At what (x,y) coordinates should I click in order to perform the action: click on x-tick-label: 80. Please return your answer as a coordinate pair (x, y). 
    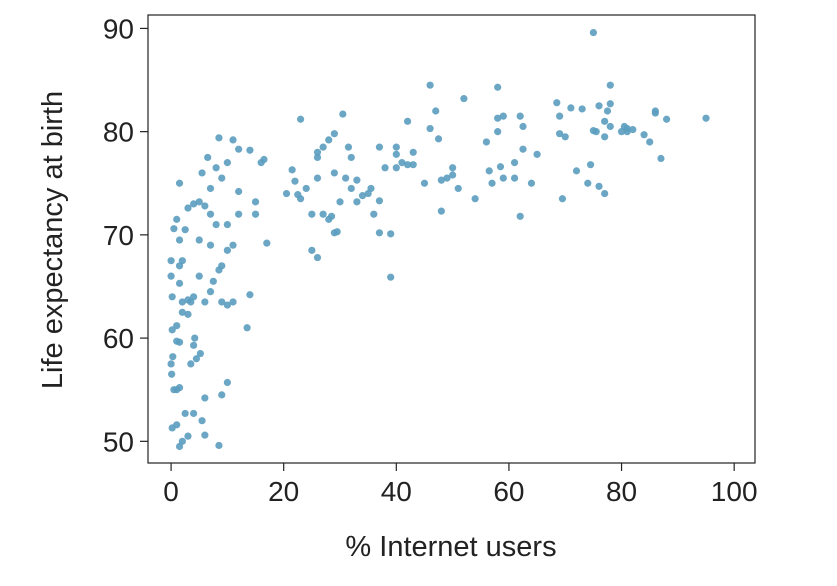
    Looking at the image, I should click on (621, 491).